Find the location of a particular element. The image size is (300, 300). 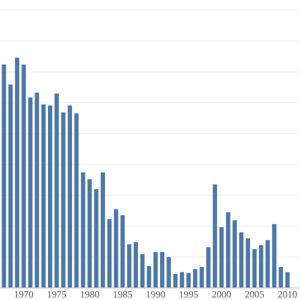

x-tick-label: 1995 is located at coordinates (189, 294).